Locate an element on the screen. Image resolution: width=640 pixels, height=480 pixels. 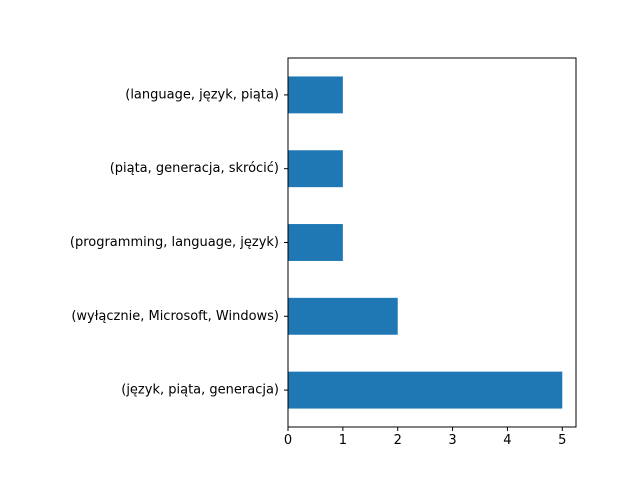
y-tick-label-1: (wyłącznie, Microsoft, Windows) is located at coordinates (175, 316).